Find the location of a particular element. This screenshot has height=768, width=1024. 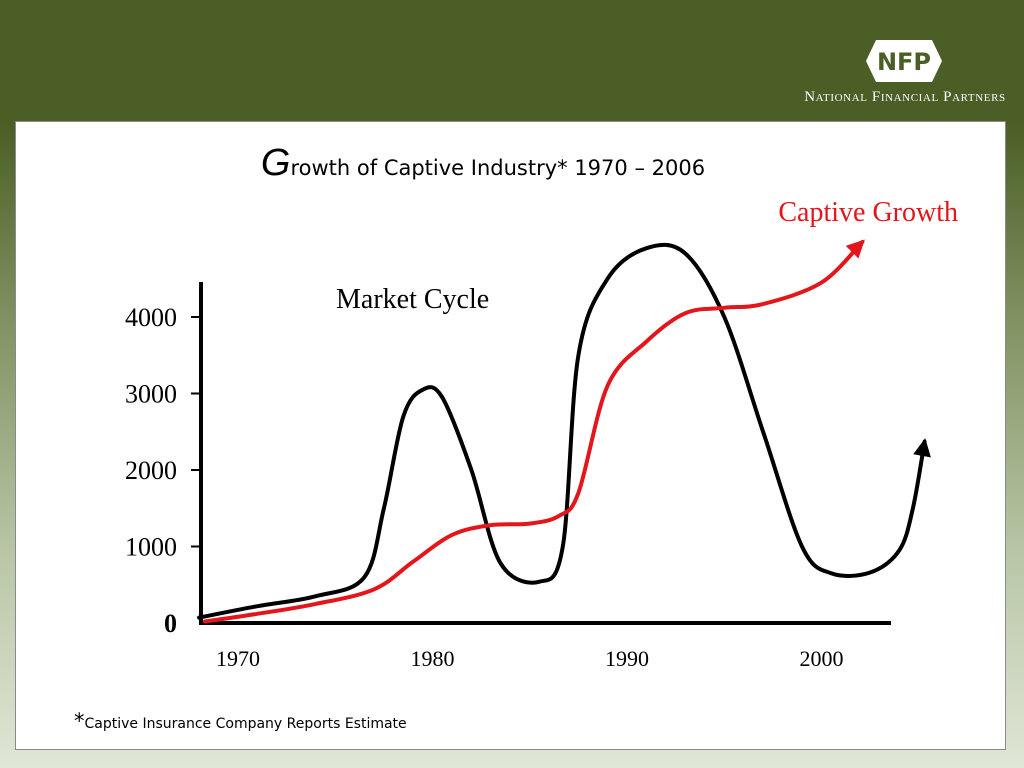

nfp-logo: NFP National Financial Partners is located at coordinates (905, 75).